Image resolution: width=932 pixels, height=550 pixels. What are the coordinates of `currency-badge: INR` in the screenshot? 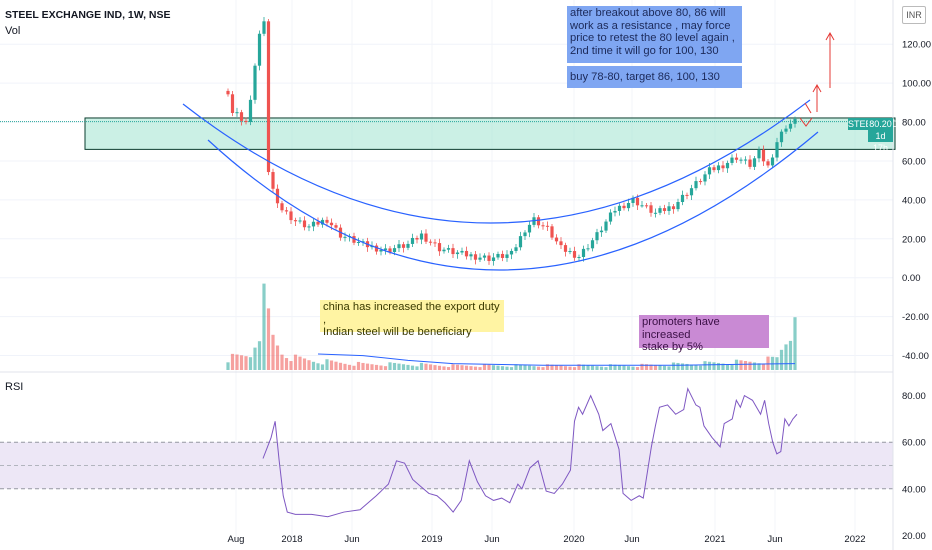 It's located at (914, 15).